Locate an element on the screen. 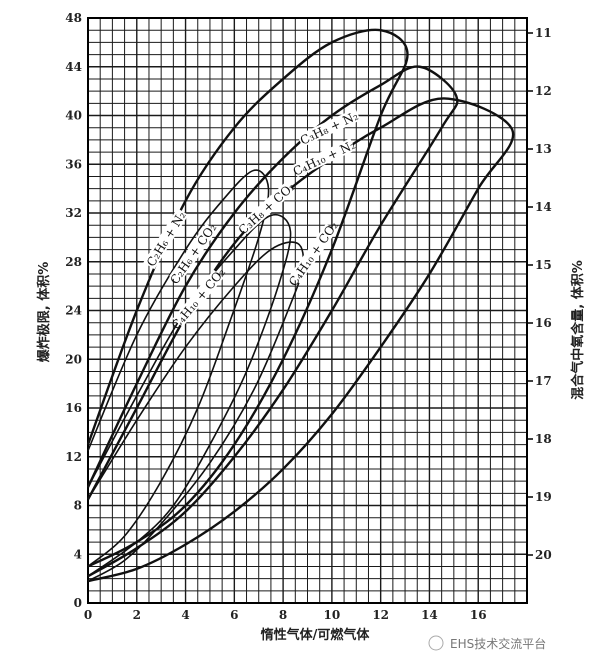  curve-label: C₄H₁₀ + CO₂ is located at coordinates (313, 254).